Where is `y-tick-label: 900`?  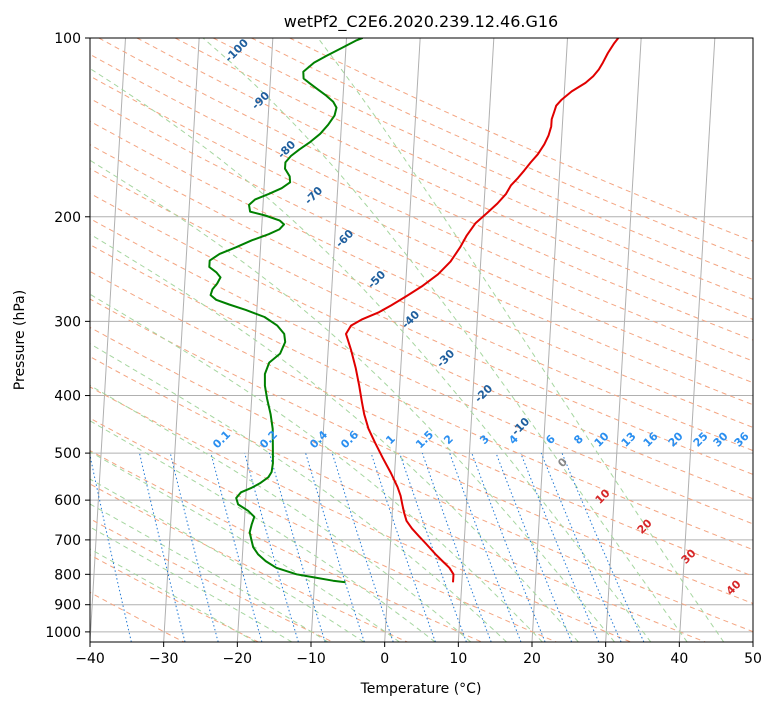
y-tick-label: 900 is located at coordinates (67, 606).